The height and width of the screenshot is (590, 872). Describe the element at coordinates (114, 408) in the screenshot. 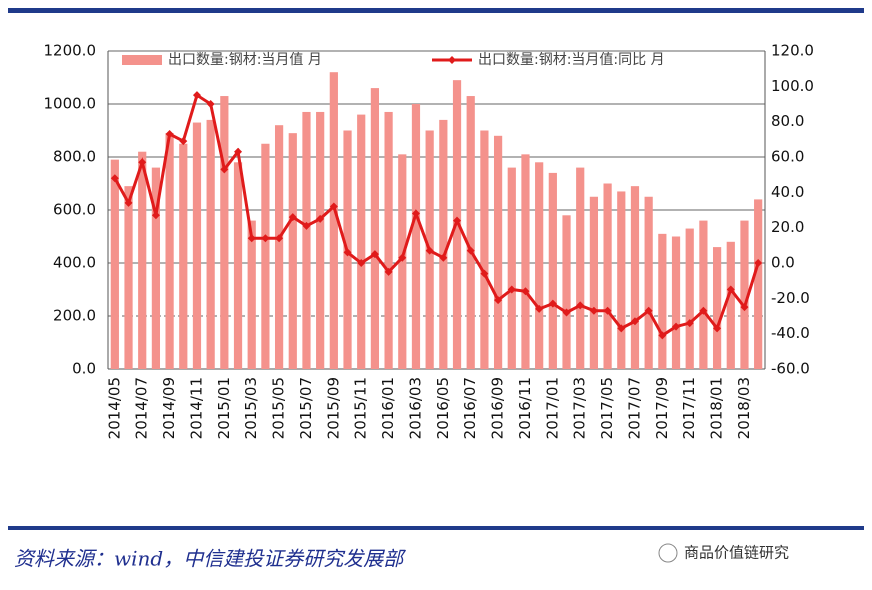

I see `x-tick-label: 2014/05` at that location.